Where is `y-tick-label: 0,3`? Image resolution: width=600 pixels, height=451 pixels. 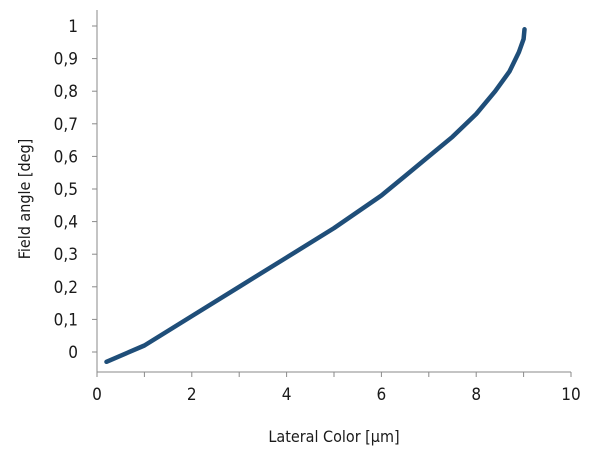 y-tick-label: 0,3 is located at coordinates (66, 255).